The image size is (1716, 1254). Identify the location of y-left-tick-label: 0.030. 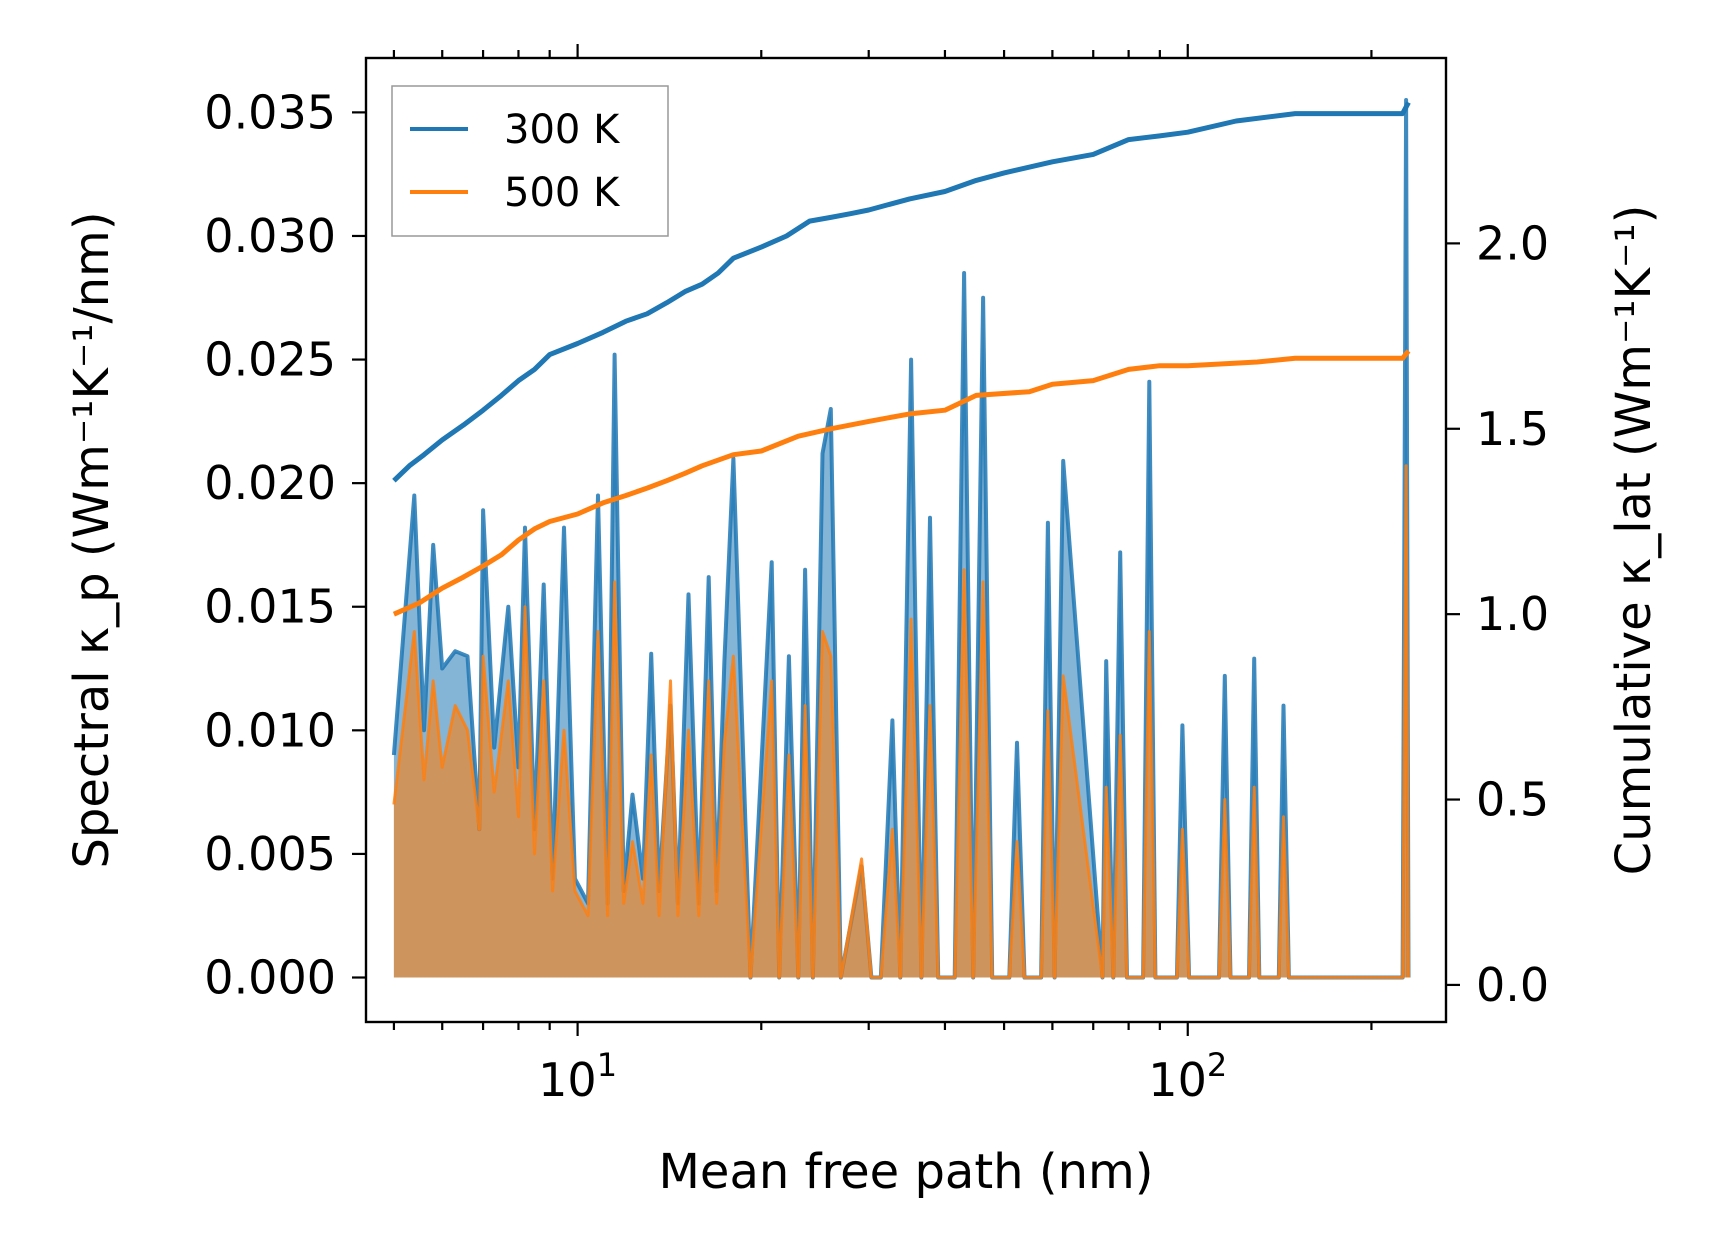
(270, 236).